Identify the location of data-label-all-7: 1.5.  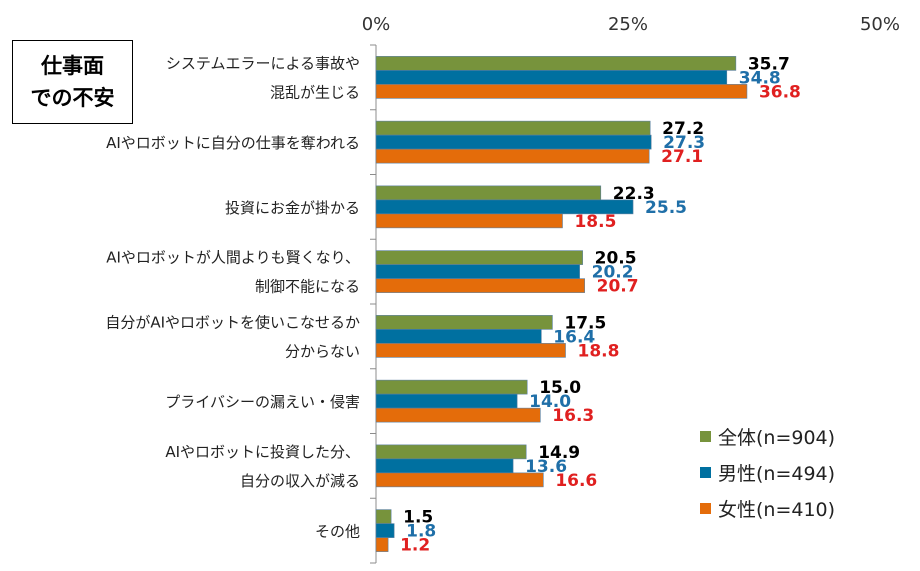
(418, 518).